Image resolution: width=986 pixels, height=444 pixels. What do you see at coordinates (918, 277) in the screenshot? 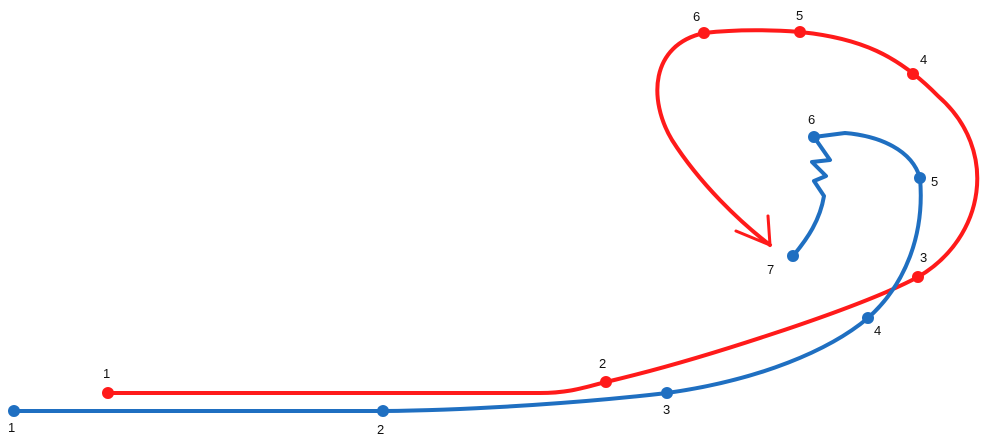
I see `red-point-3-marker` at bounding box center [918, 277].